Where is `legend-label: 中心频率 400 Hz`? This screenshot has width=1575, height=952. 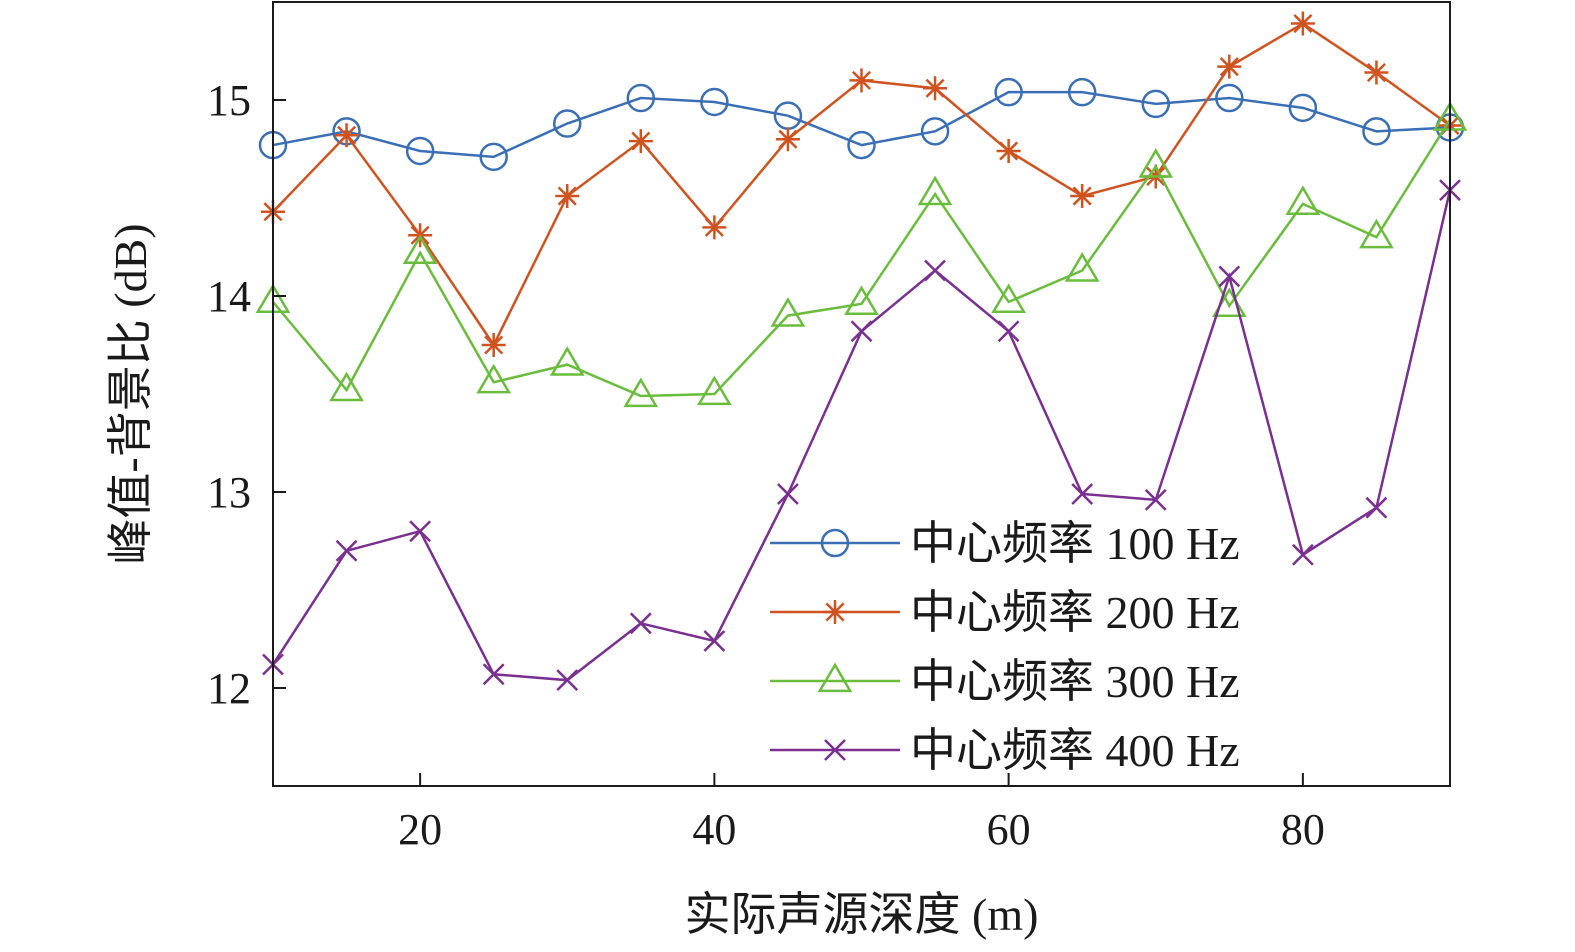 legend-label: 中心频率 400 Hz is located at coordinates (1075, 750).